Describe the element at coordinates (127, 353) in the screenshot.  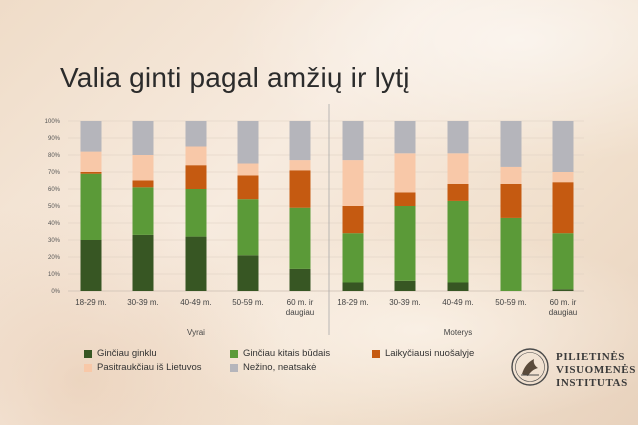
I see `legend-label: Ginčiau ginklu` at that location.